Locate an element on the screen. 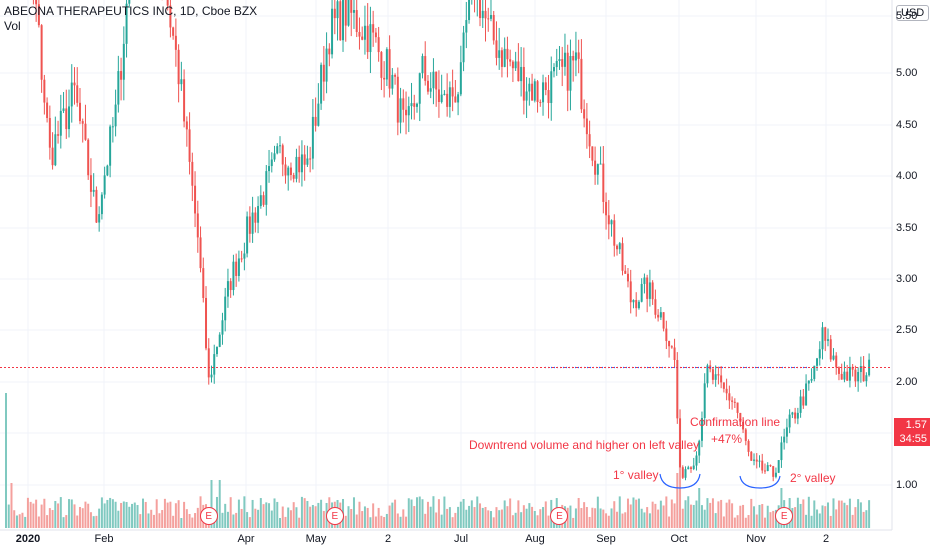 The width and height of the screenshot is (932, 550). time-tick: Oct is located at coordinates (679, 539).